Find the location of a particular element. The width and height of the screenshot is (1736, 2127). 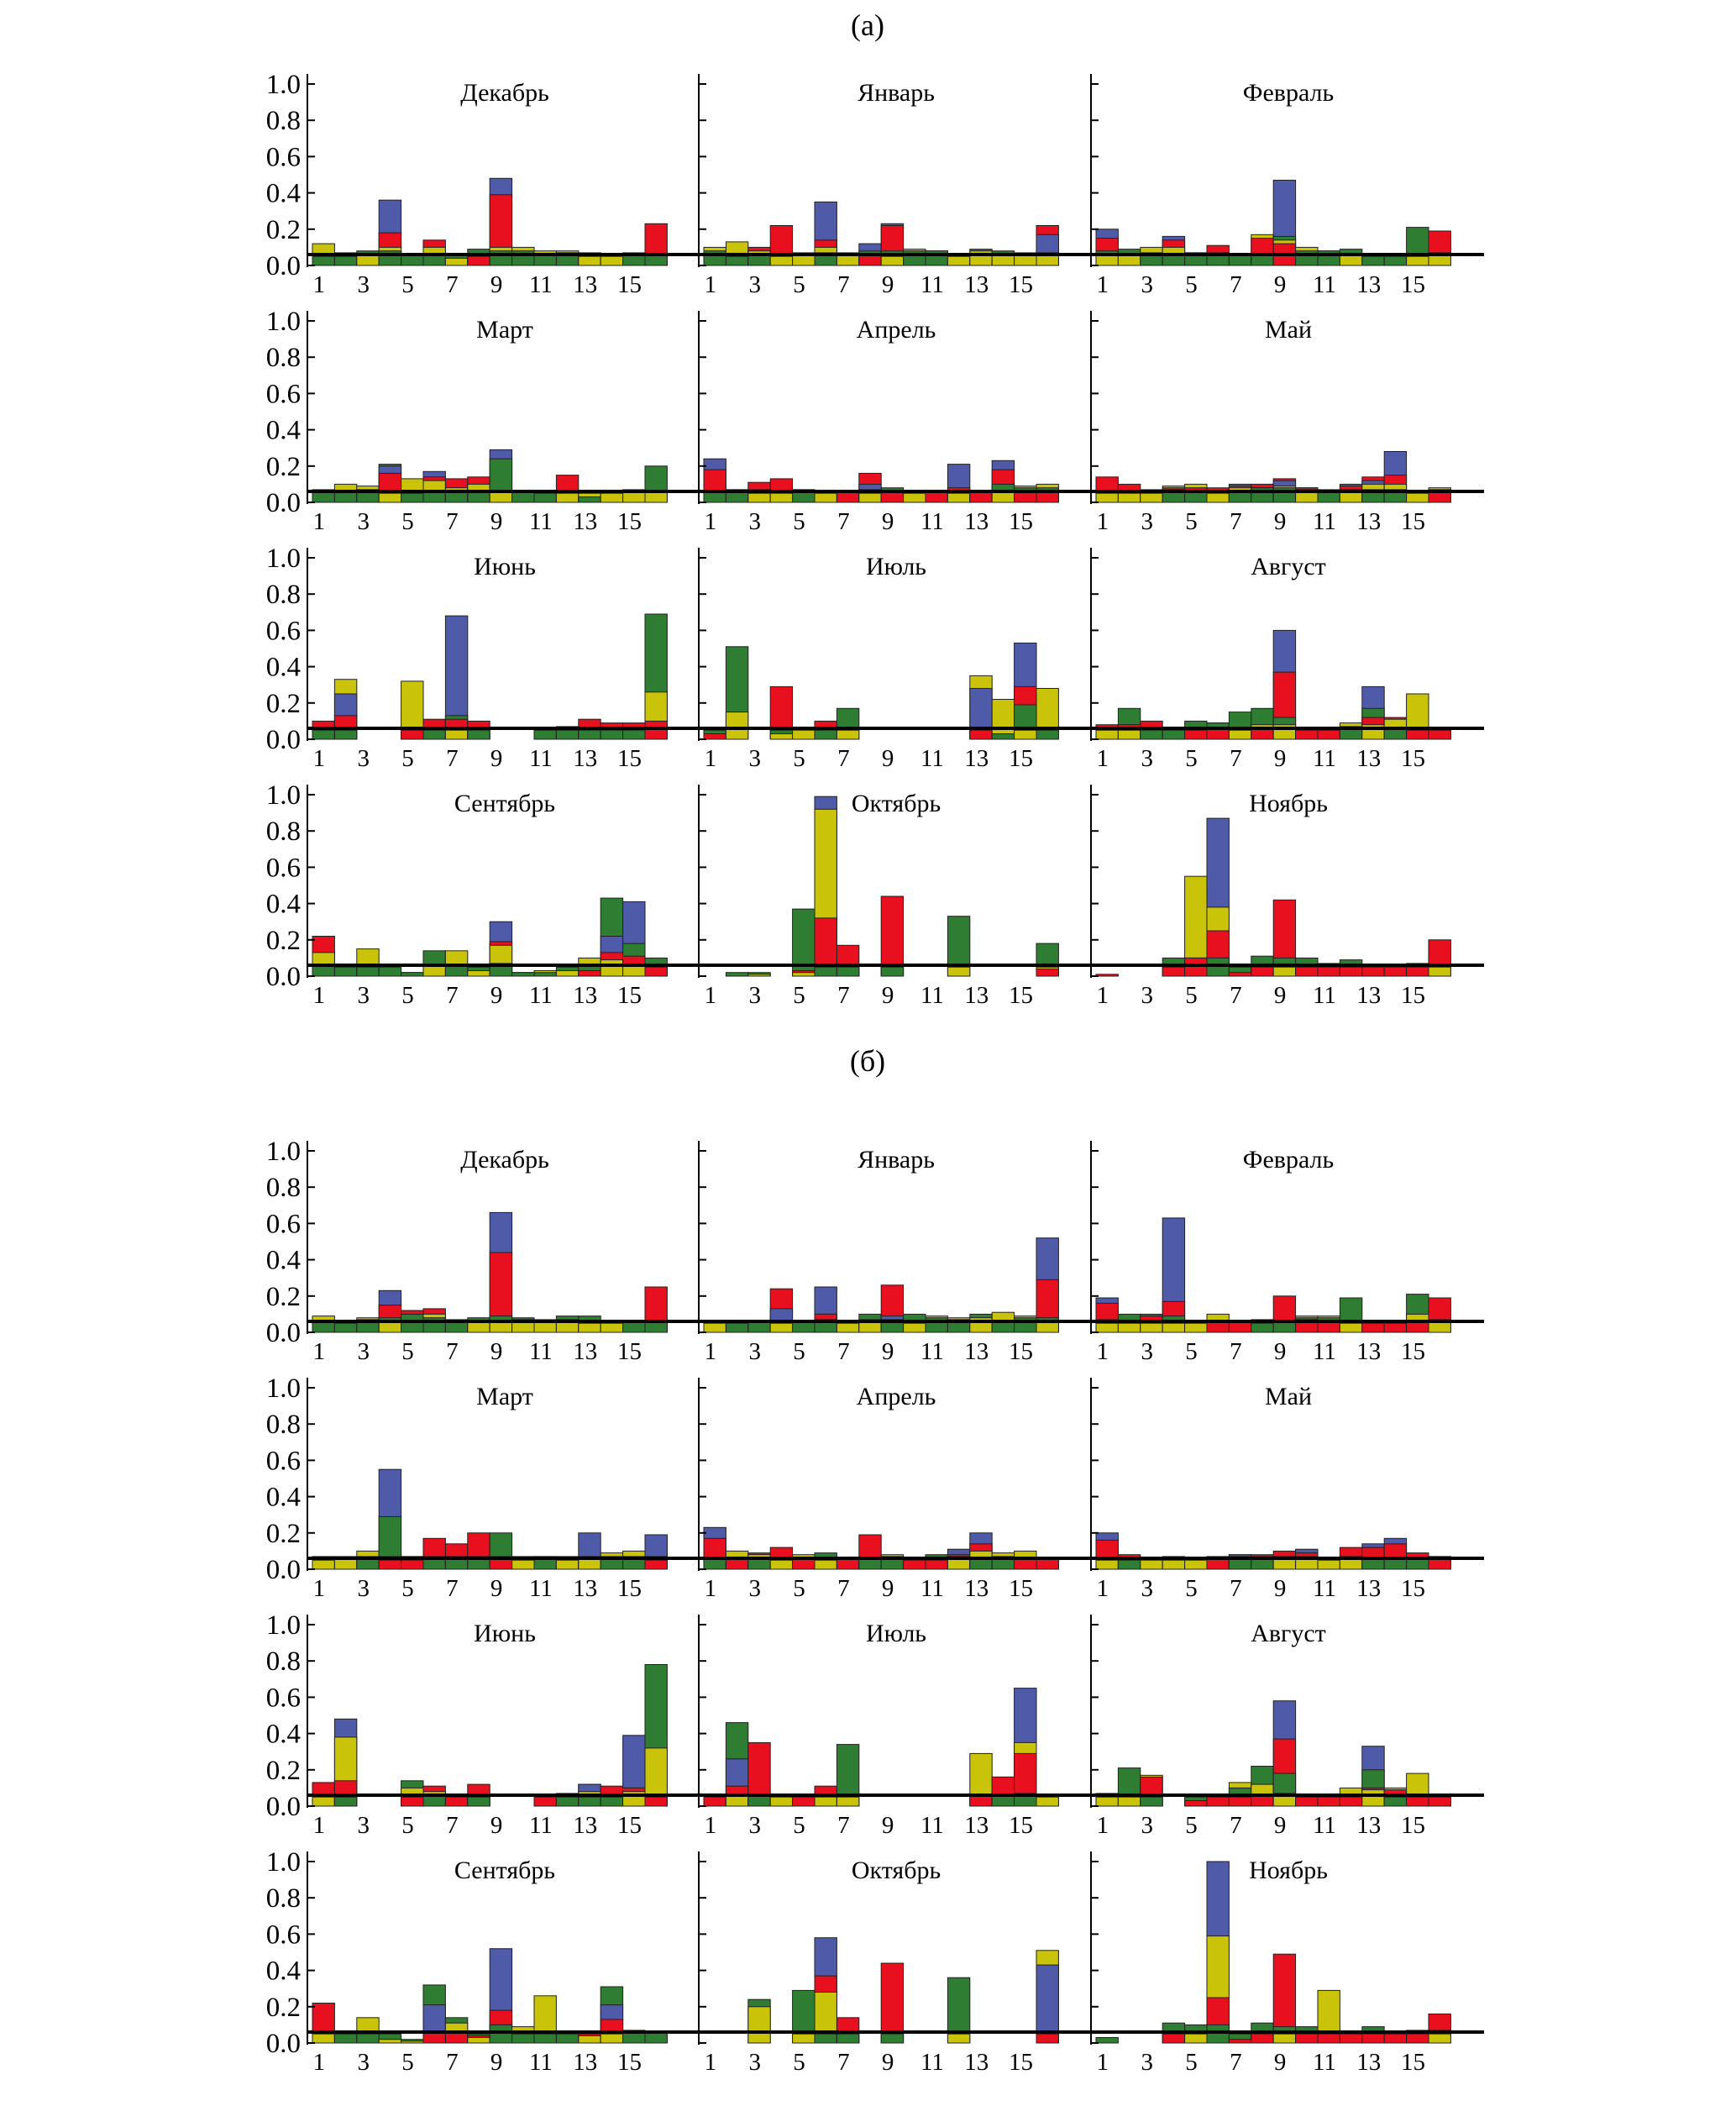

y-tick-label: 0.2 is located at coordinates (283, 1771).